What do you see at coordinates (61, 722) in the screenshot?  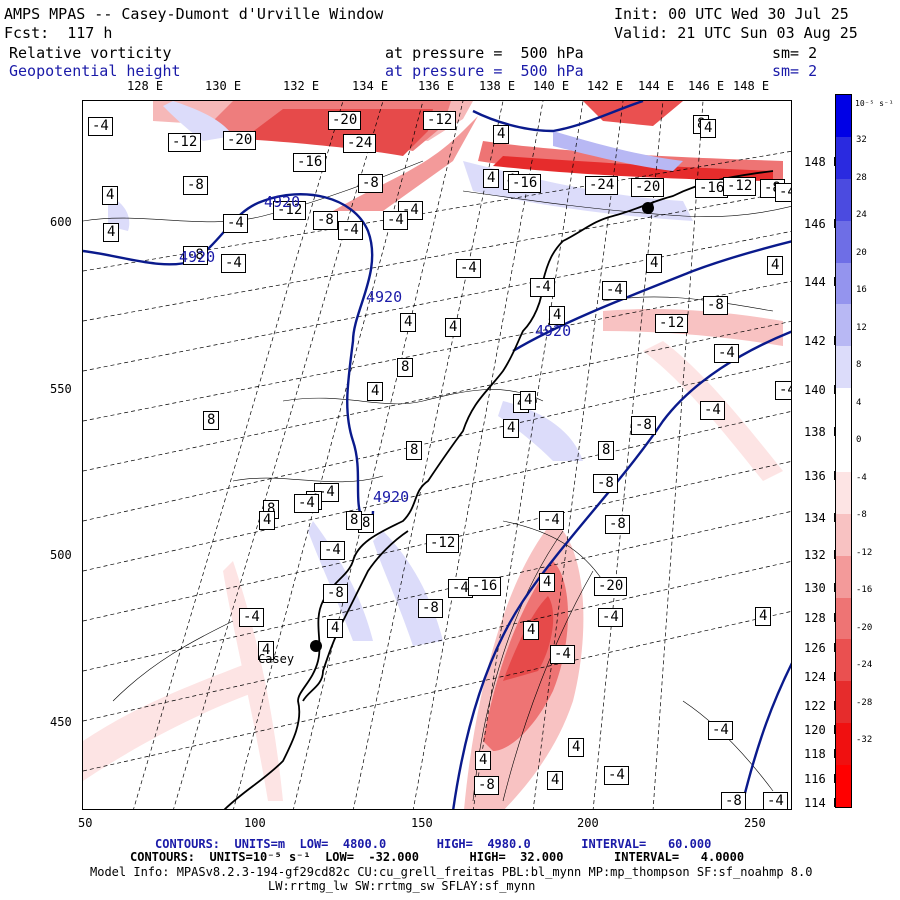 I see `left-axis-label: 450` at bounding box center [61, 722].